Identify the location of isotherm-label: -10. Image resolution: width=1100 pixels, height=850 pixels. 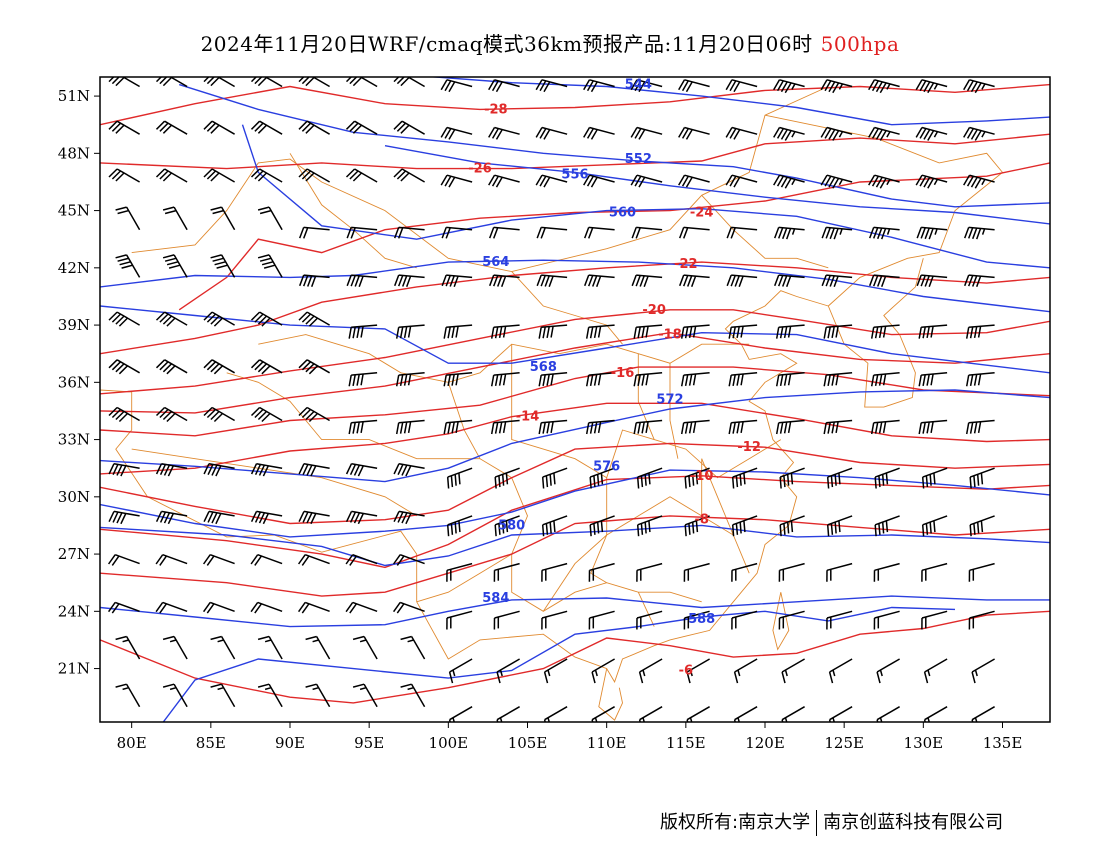
(702, 476).